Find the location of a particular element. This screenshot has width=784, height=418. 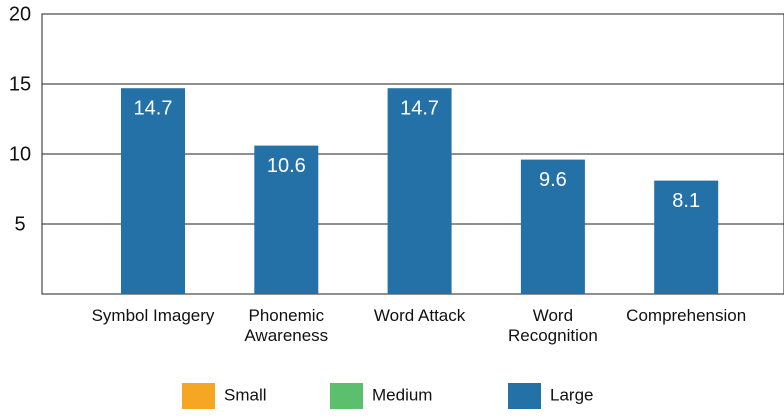

legend-label: Large is located at coordinates (571, 394).